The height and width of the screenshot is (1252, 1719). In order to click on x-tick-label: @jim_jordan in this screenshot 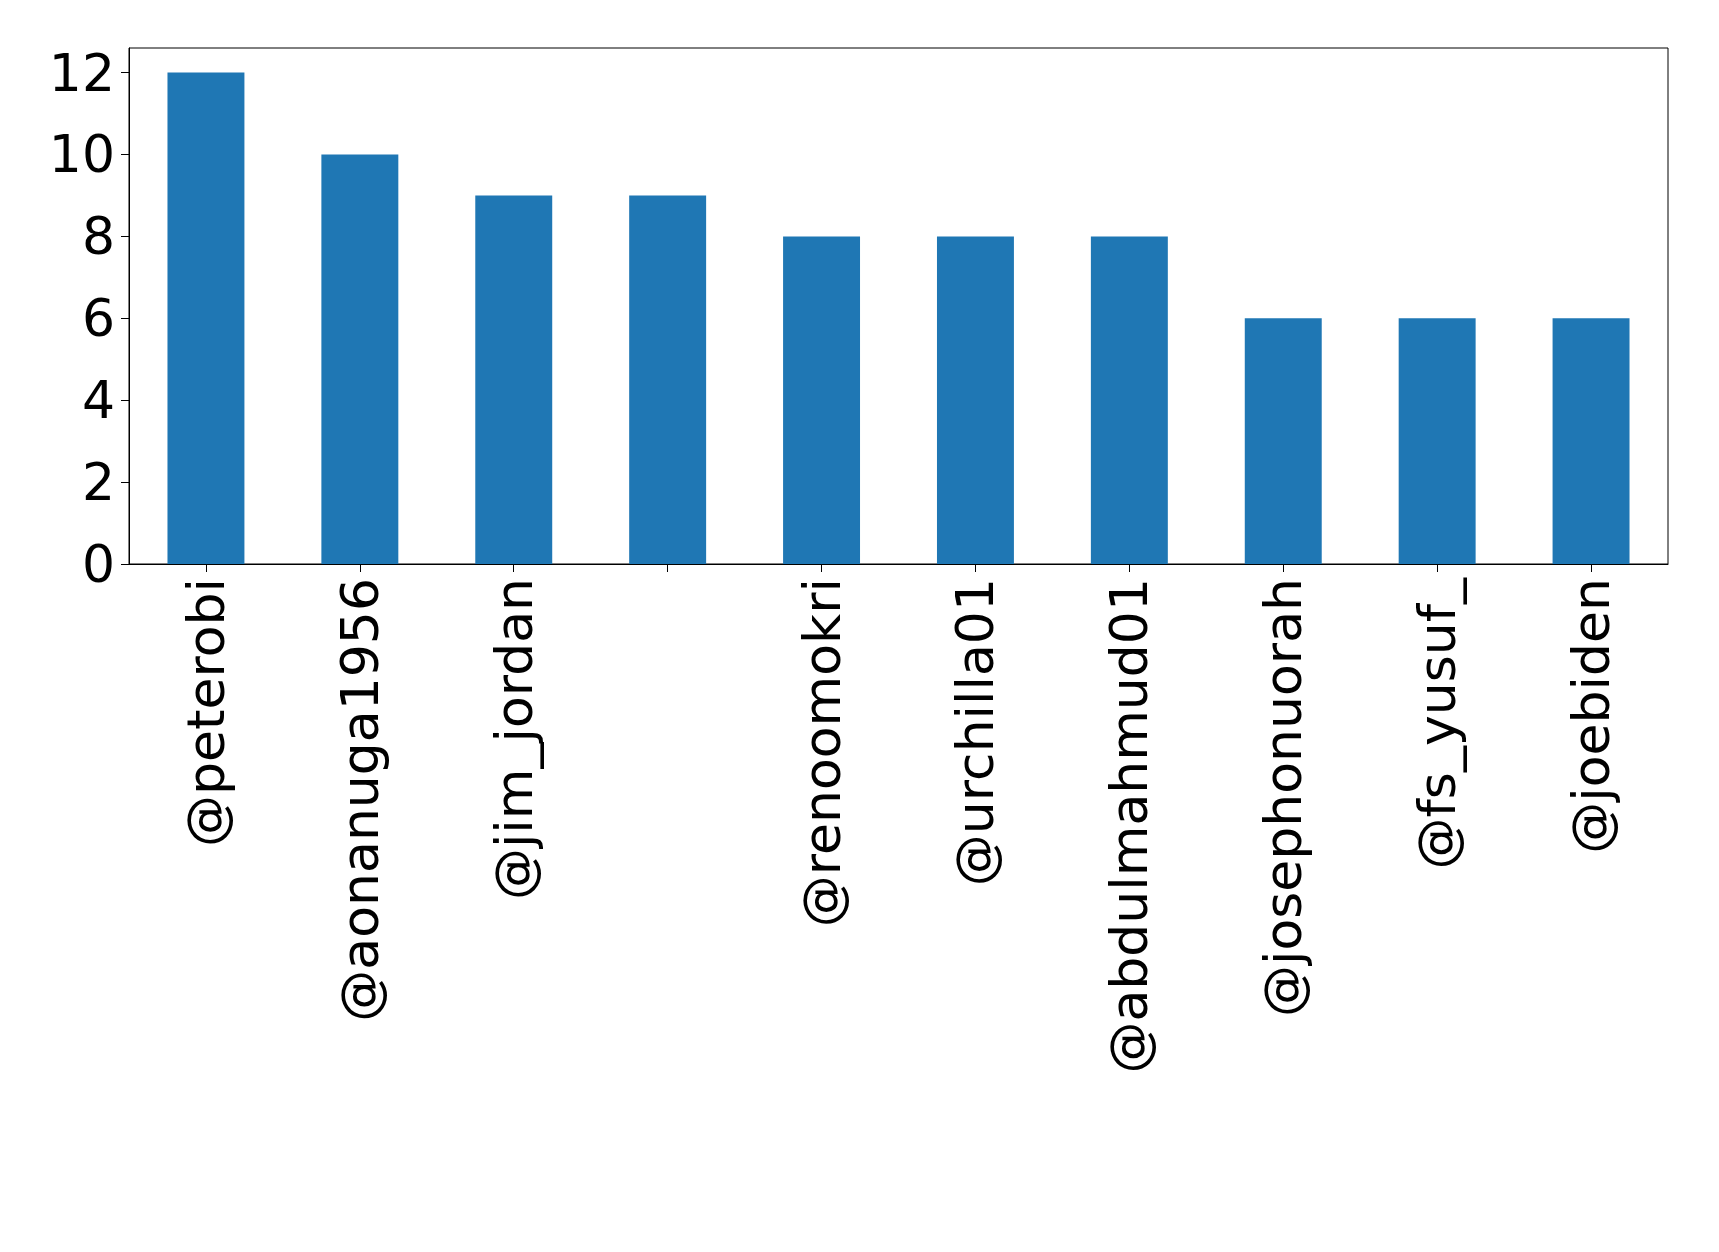, I will do `click(513, 739)`.